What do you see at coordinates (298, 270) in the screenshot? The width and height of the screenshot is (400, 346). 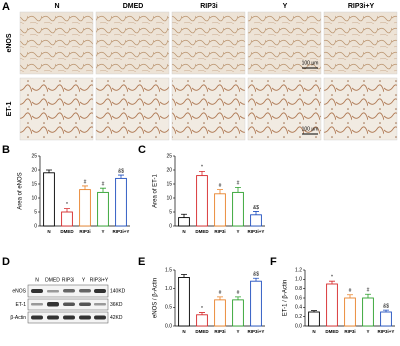 I see `y-tick-label: 1.2` at bounding box center [298, 270].